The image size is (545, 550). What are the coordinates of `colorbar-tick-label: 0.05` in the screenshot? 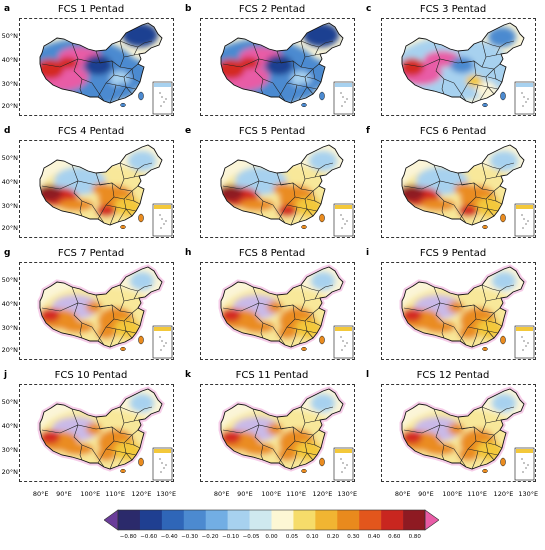 It's located at (292, 537).